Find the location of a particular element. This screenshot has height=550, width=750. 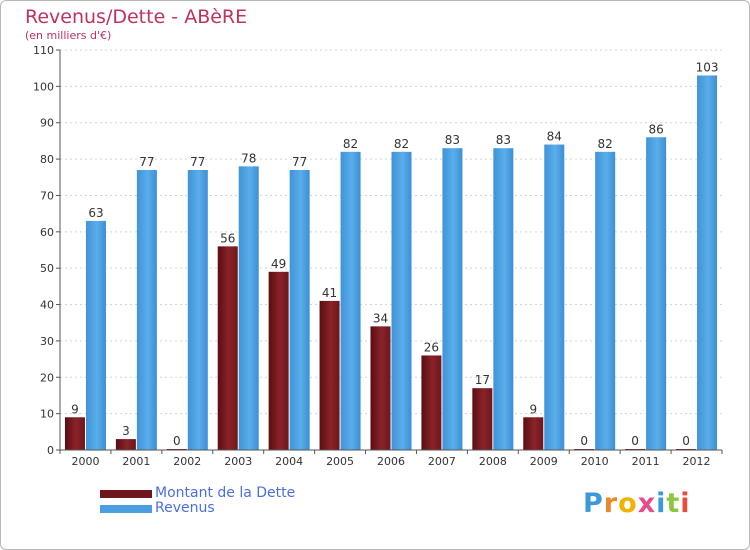

logo-letter: t is located at coordinates (673, 503).